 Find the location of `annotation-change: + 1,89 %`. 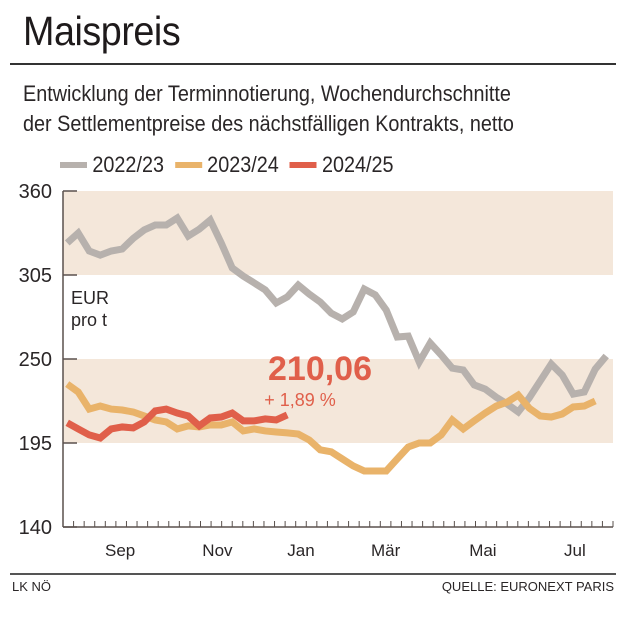

annotation-change: + 1,89 % is located at coordinates (300, 400).